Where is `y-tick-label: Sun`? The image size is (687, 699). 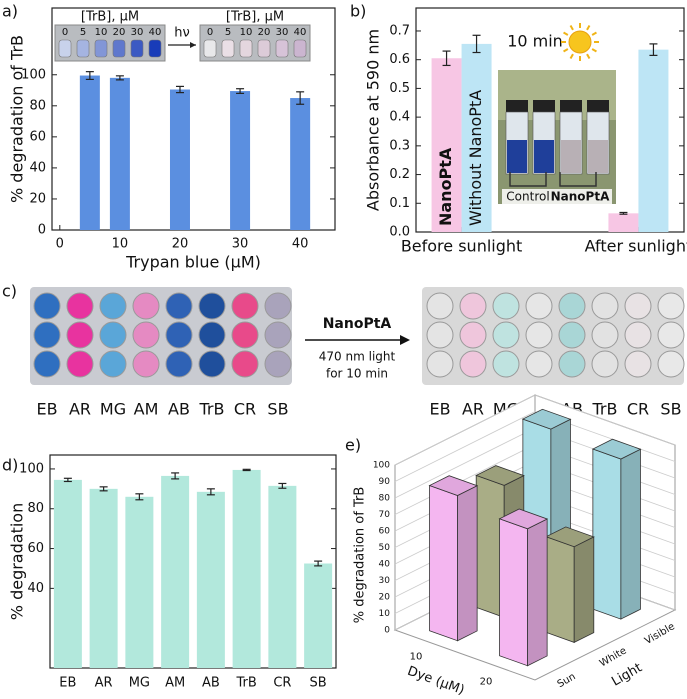
y-tick-label: Sun is located at coordinates (567, 680).